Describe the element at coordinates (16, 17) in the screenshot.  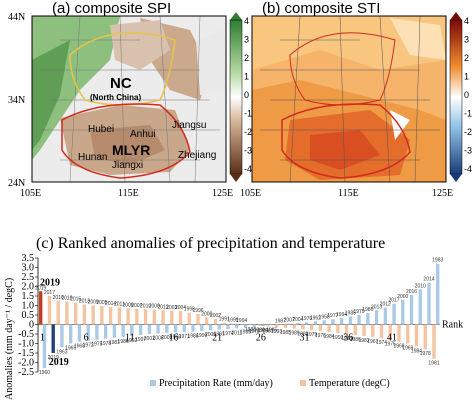
I see `a-lat-44: 44N` at that location.